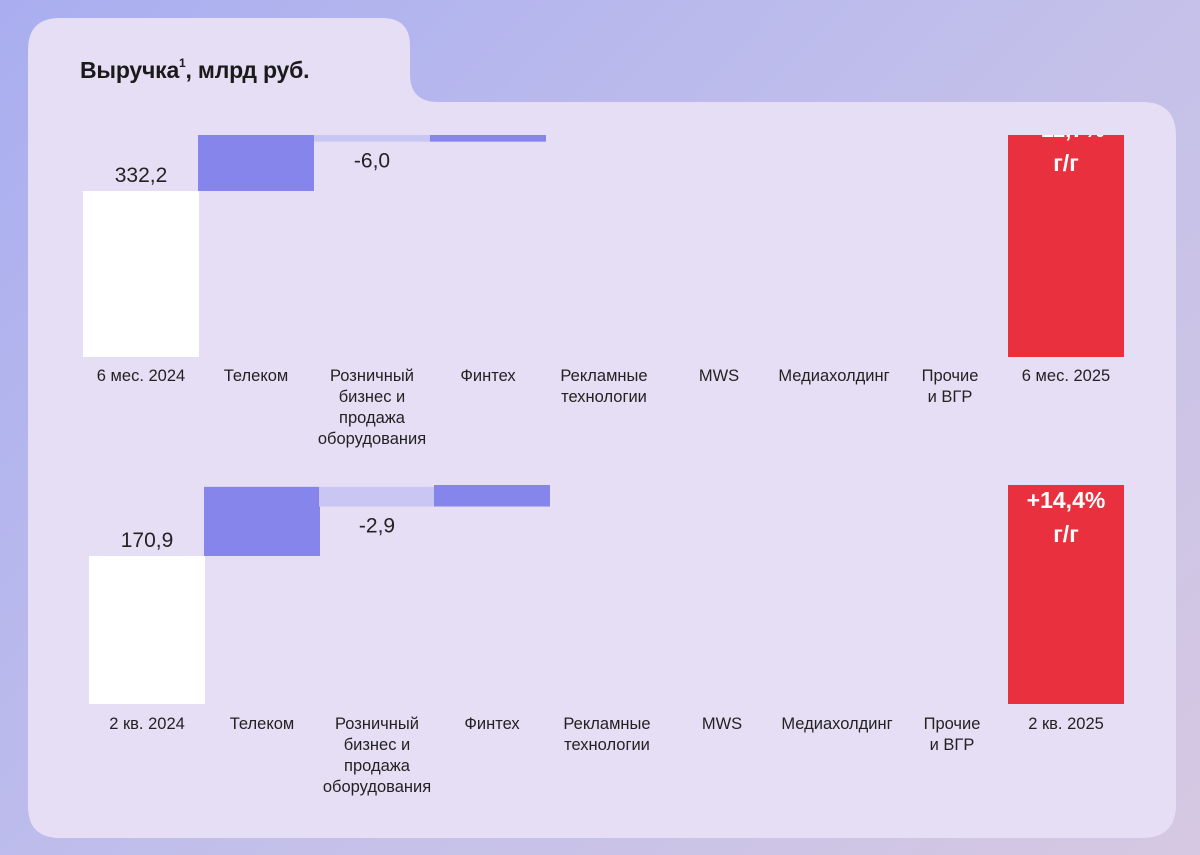  I want to click on growth-percent: +14,4%, so click(1066, 500).